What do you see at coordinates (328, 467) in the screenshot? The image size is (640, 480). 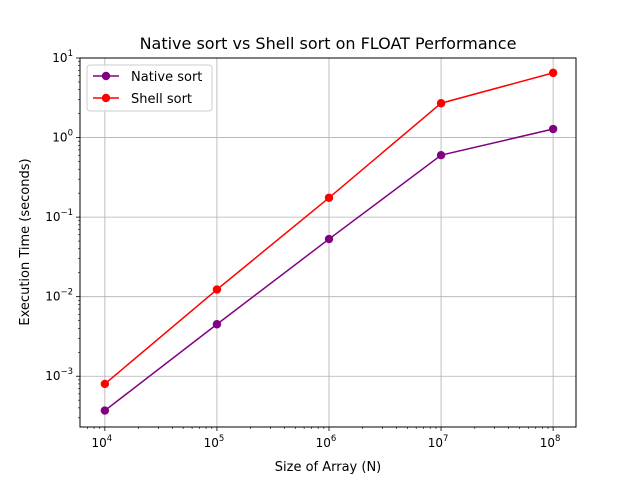 I see `x-axis-label: Size of Array (N)` at bounding box center [328, 467].